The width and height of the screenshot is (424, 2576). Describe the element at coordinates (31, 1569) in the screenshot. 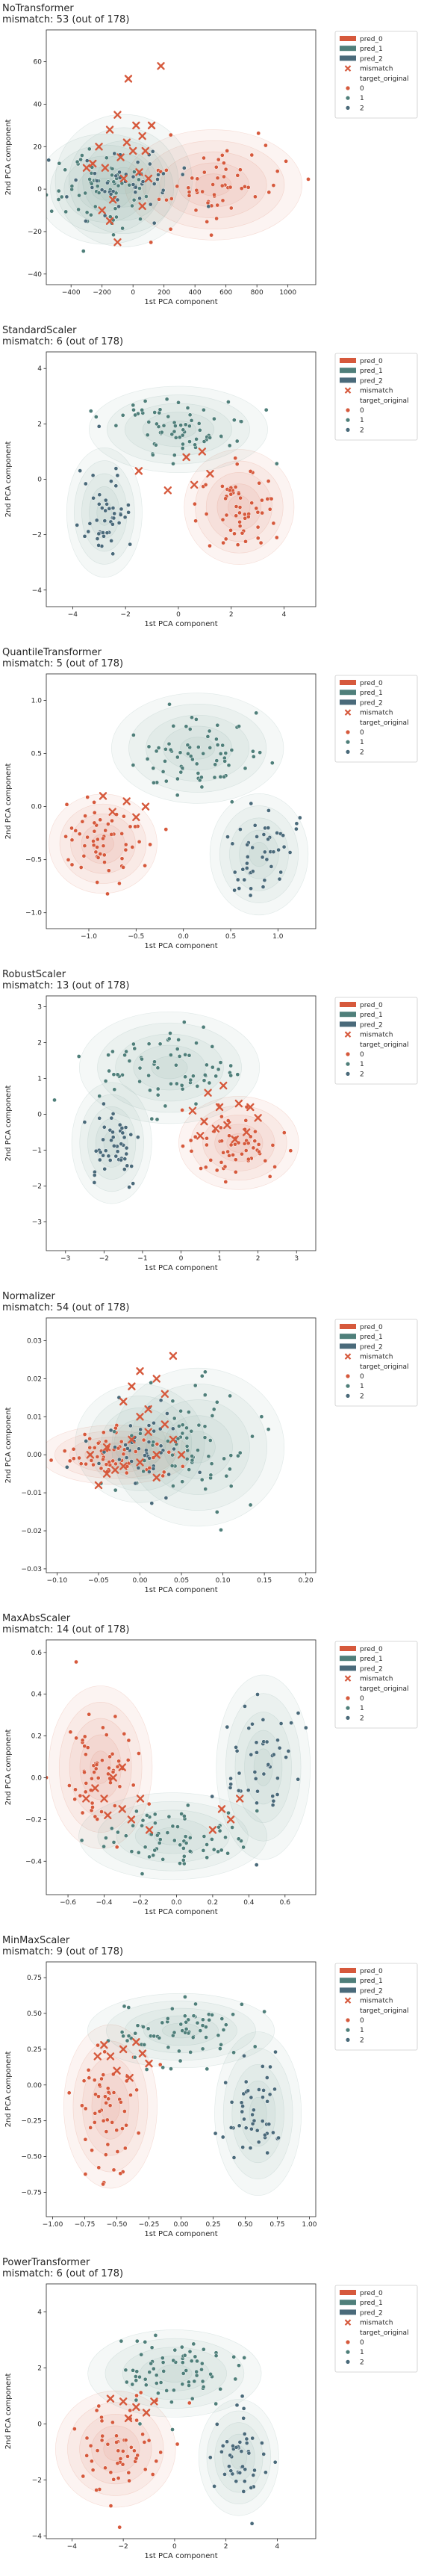

I see `y-tick-label: −0.03` at that location.